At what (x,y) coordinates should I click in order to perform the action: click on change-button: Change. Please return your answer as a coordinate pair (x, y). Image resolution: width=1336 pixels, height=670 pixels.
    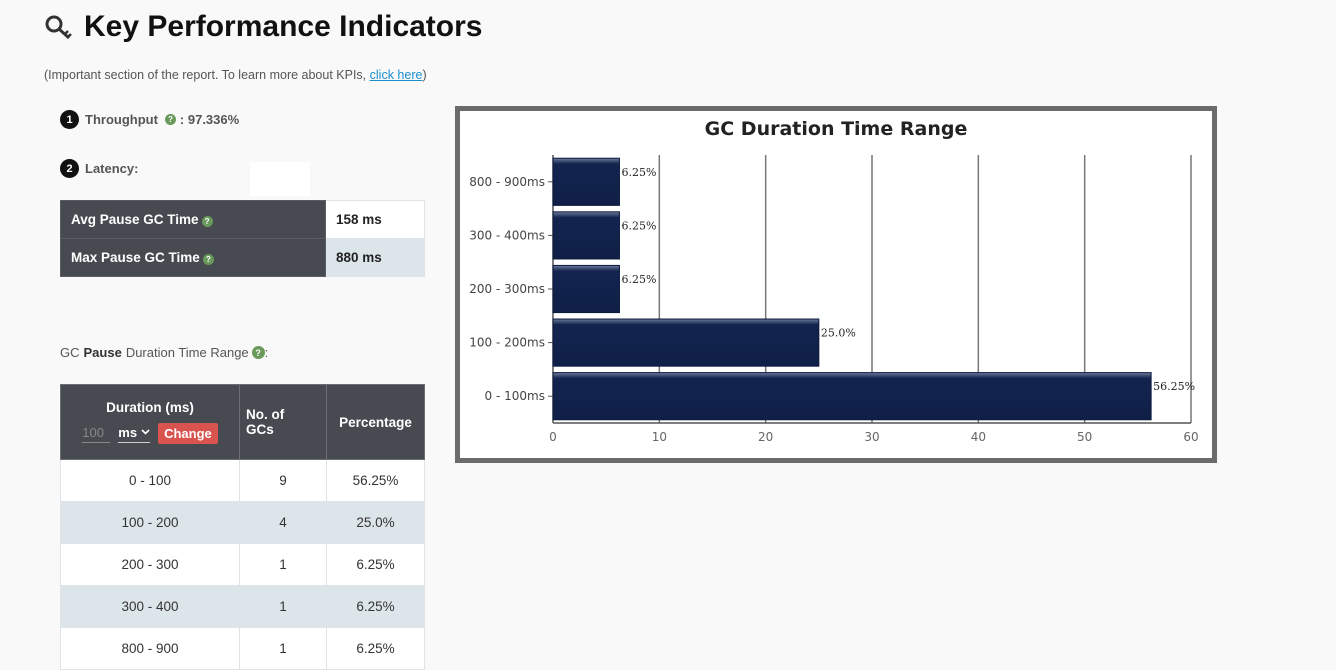
    Looking at the image, I should click on (188, 433).